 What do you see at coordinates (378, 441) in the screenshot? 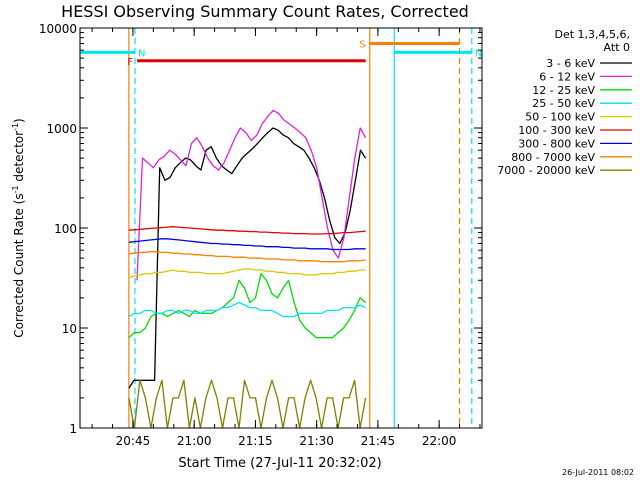
I see `x-tick-label-4: 21:45` at bounding box center [378, 441].